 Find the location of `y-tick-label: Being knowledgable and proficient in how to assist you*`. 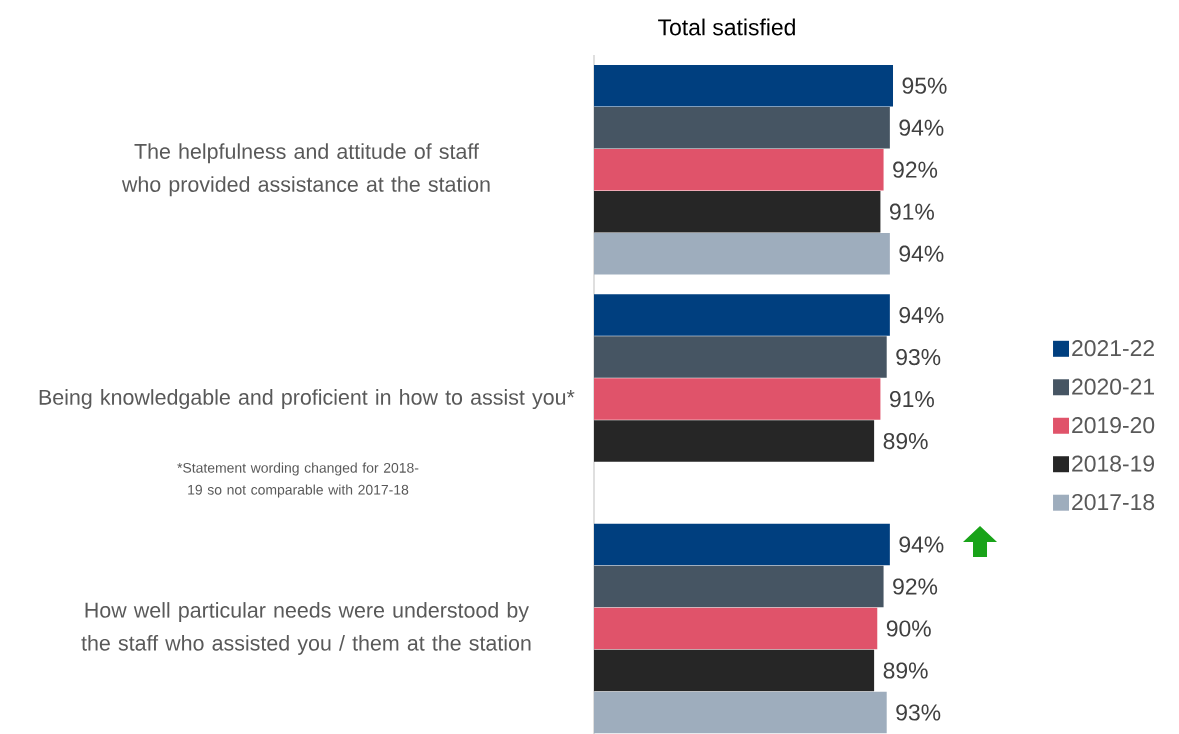

y-tick-label: Being knowledgable and proficient in how to assist you* is located at coordinates (307, 399).